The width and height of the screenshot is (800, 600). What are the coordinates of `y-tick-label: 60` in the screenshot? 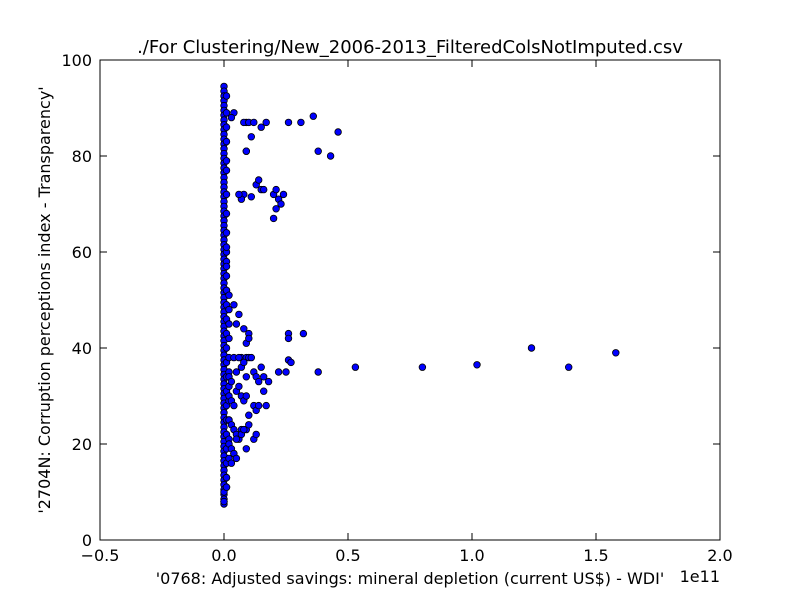 It's located at (82, 252).